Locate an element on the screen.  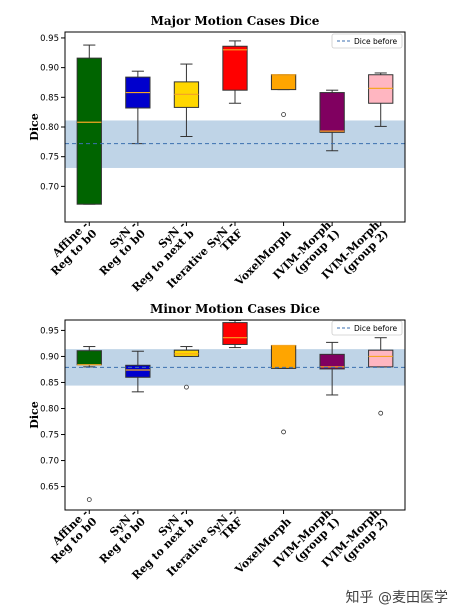
chart-title: Minor Motion Cases Dice is located at coordinates (235, 309).